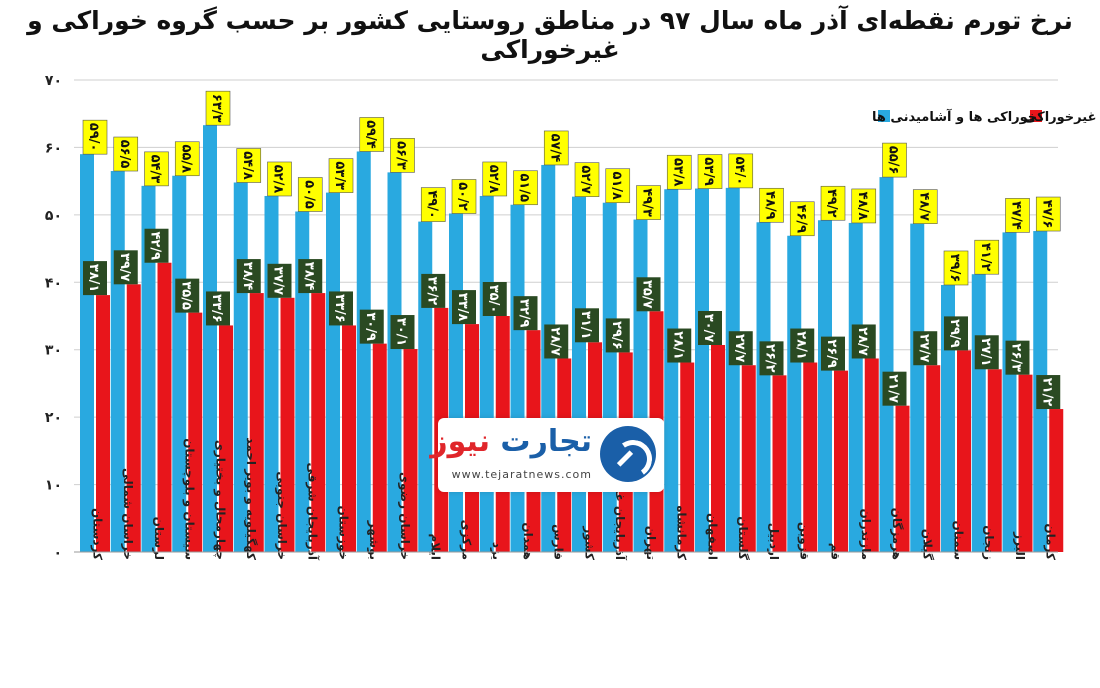  I want to click on data-label: ۳۲/۹, so click(524, 313).